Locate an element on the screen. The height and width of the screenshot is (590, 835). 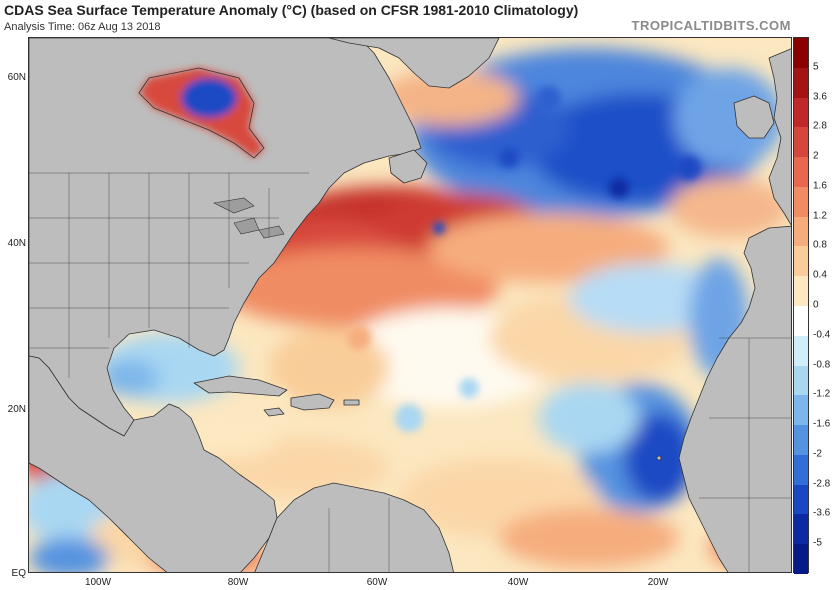
colorbar-tick-label: -1.2 is located at coordinates (822, 394).